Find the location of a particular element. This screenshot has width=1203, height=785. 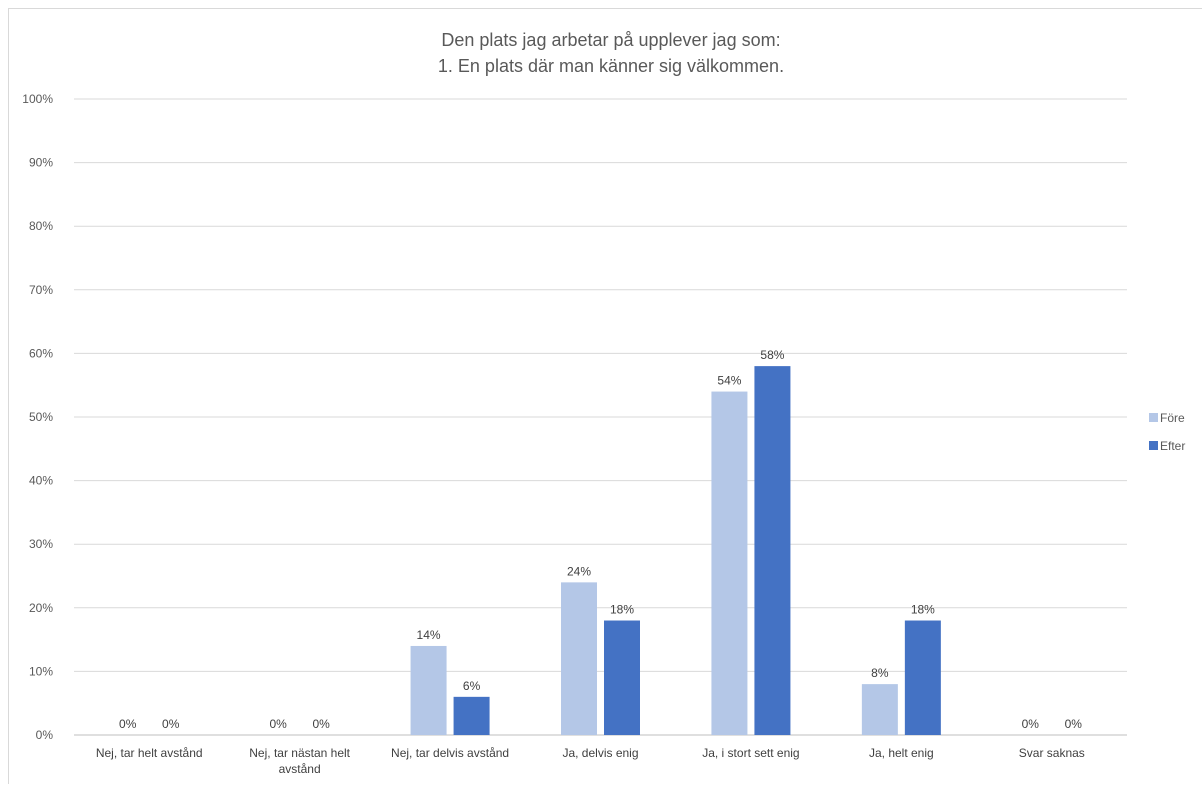

y-tick-label: 10% is located at coordinates (41, 671).